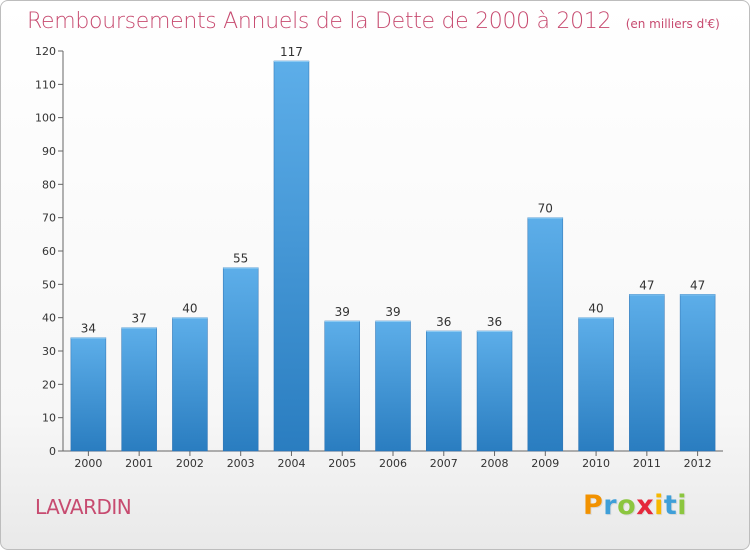 The height and width of the screenshot is (550, 750). Describe the element at coordinates (610, 505) in the screenshot. I see `logo-letter: r` at that location.